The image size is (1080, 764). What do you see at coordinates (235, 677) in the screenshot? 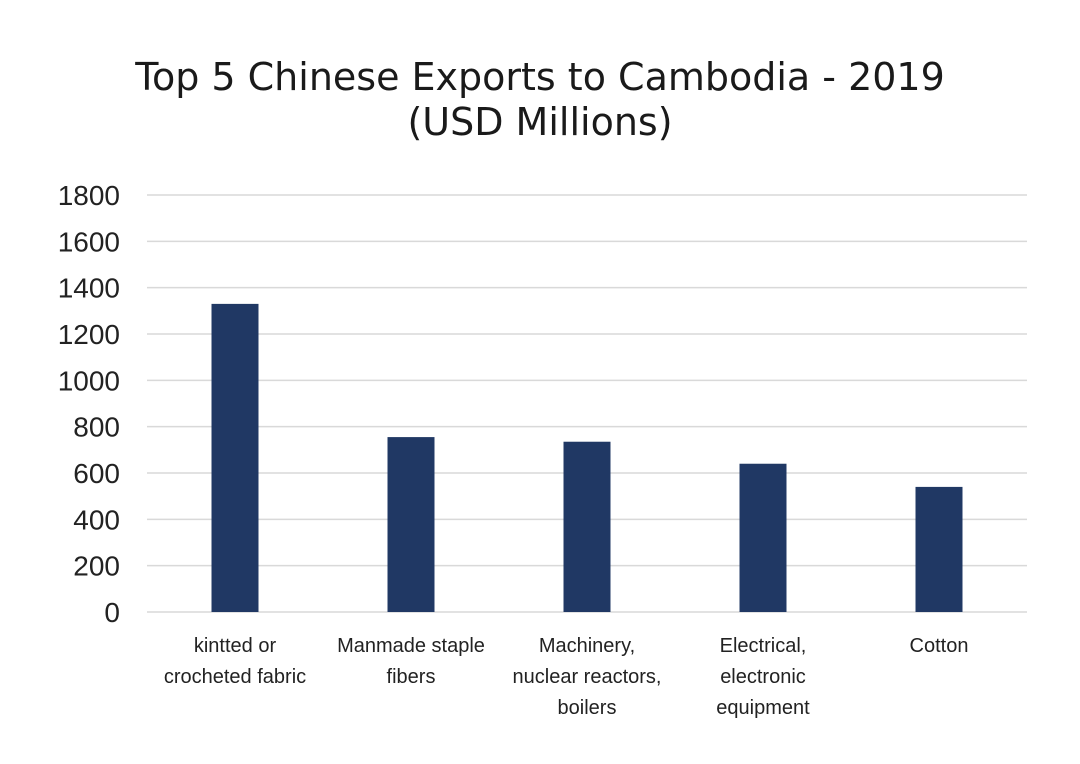
I see `x-tick-label: crocheted fabric` at bounding box center [235, 677].